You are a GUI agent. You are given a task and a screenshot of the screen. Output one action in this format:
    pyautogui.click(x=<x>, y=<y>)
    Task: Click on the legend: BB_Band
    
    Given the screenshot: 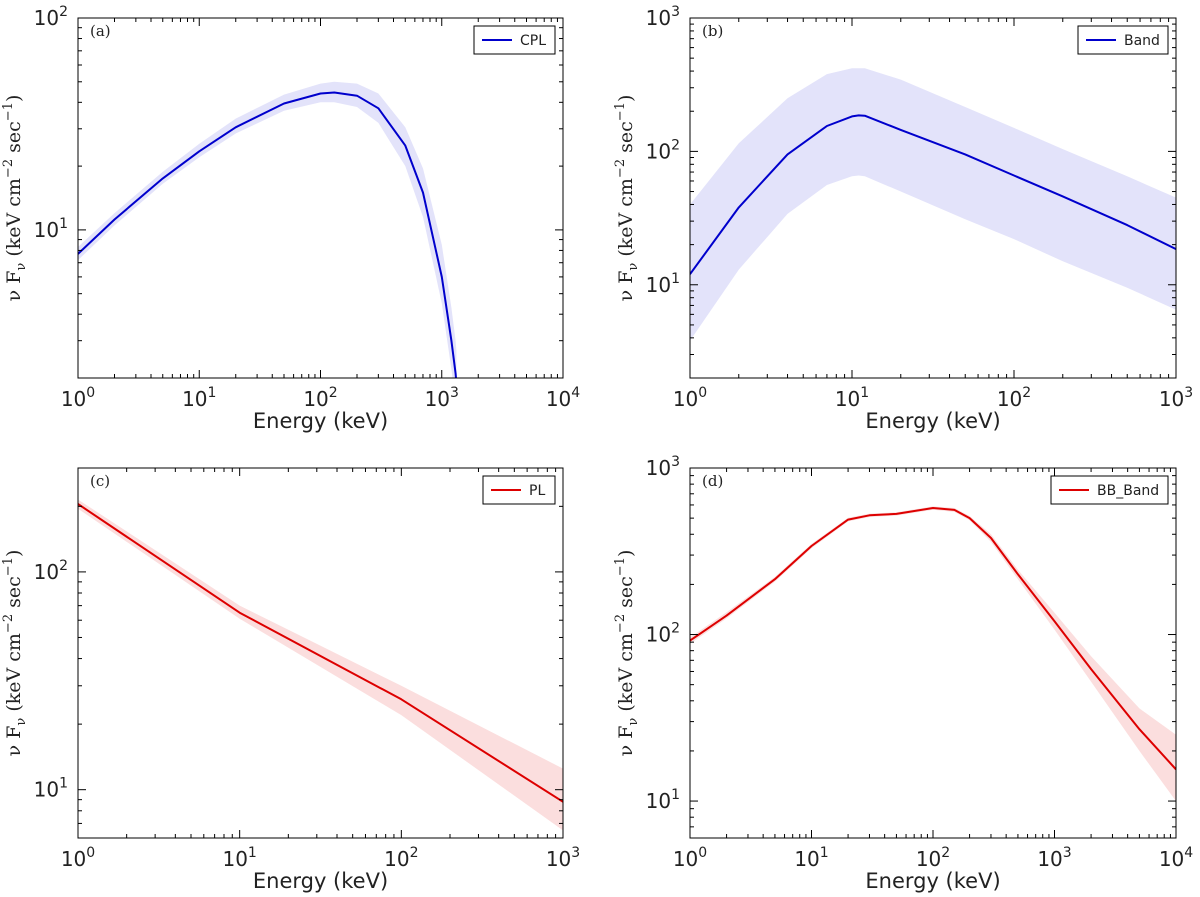 What is the action you would take?
    pyautogui.click(x=1109, y=490)
    